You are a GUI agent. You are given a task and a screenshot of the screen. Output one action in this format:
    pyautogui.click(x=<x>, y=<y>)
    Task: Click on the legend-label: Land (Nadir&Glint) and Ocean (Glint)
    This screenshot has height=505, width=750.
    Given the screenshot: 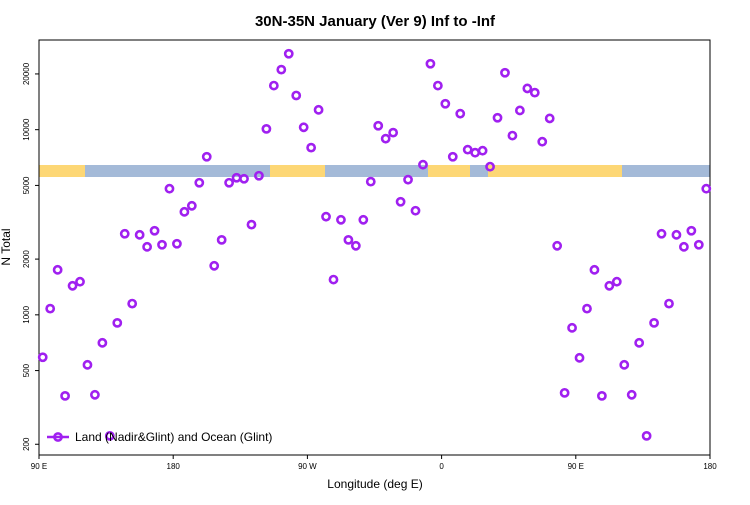 What is the action you would take?
    pyautogui.click(x=173, y=437)
    